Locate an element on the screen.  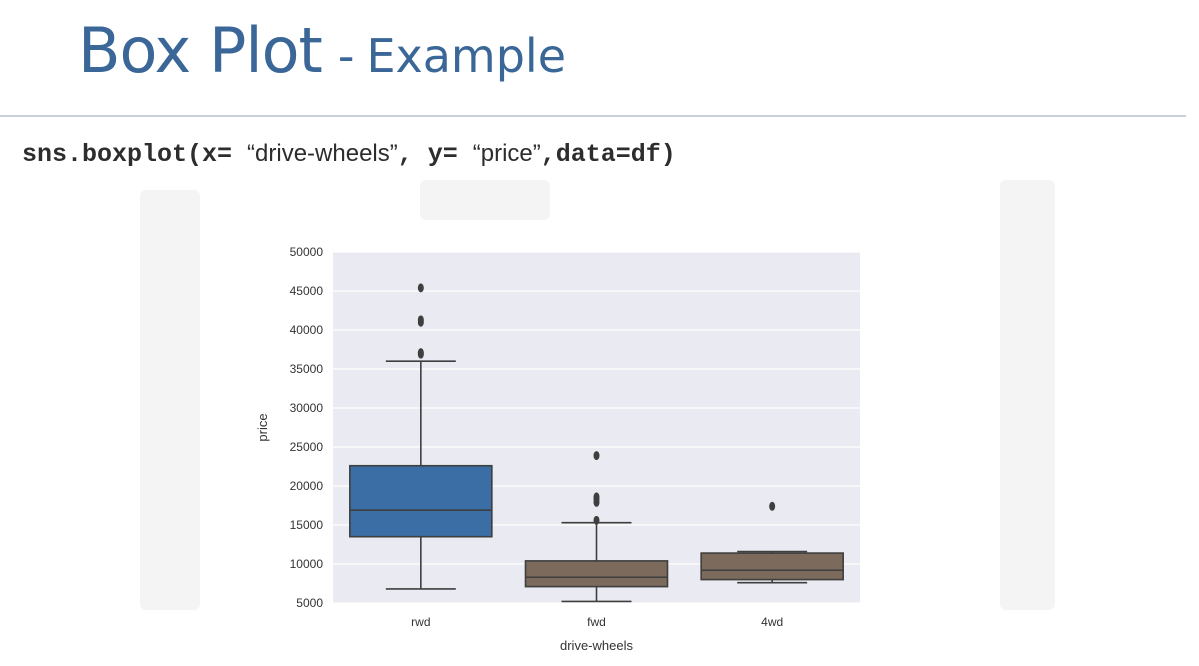
y-tick-label: 5000 is located at coordinates (309, 603).